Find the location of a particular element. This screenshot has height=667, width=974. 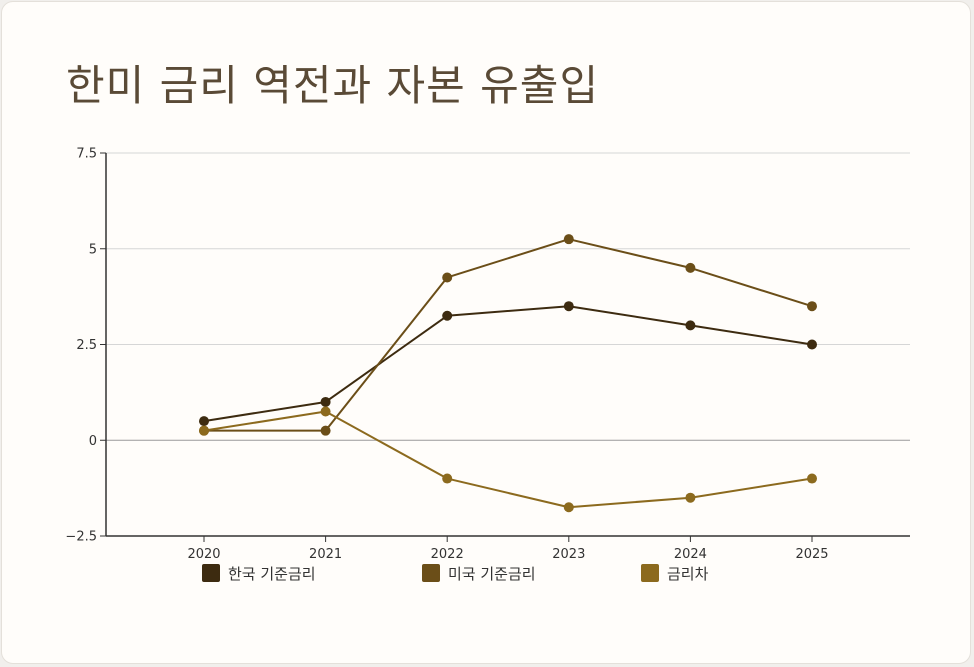

data-point-s0-2023 is located at coordinates (568, 306).